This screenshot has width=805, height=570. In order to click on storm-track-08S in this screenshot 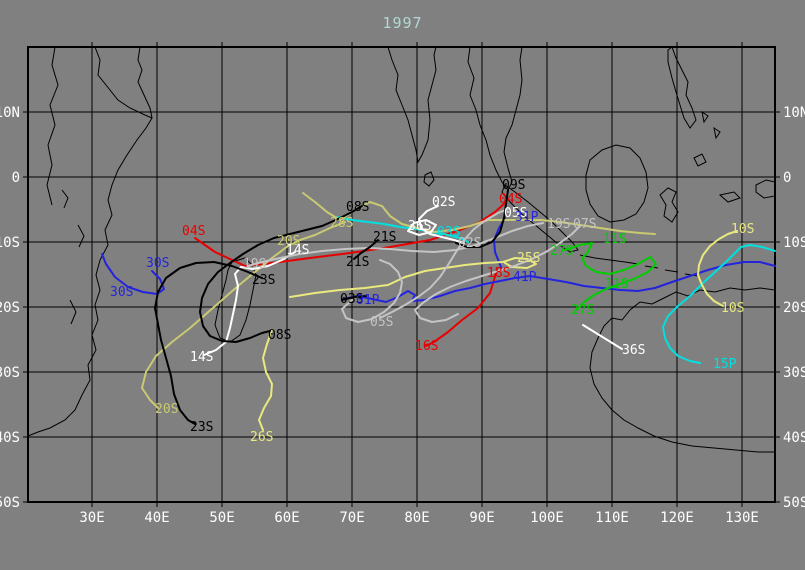, I will do `click(281, 274)`.